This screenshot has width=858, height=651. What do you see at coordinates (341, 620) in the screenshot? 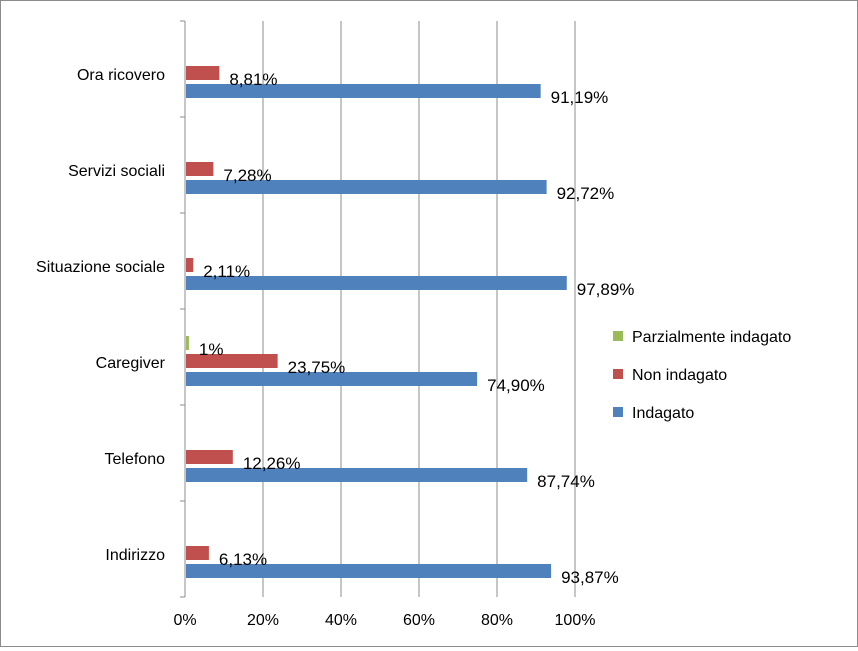
I see `x-tick-label: 40%` at bounding box center [341, 620].